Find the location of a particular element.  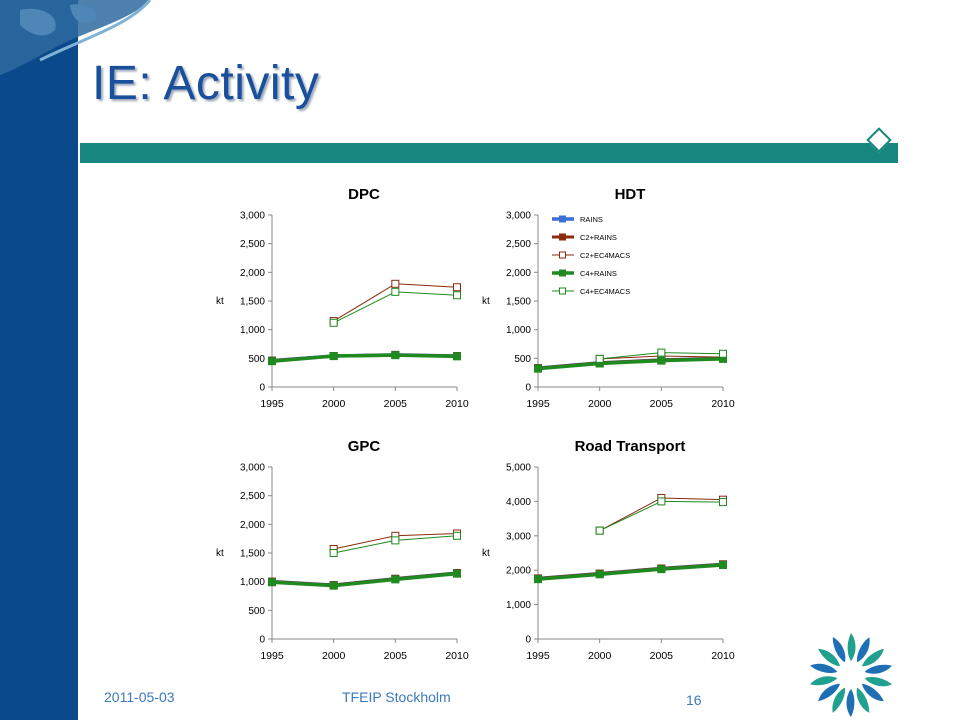

legend-label: C4+EC4MACS is located at coordinates (605, 291).